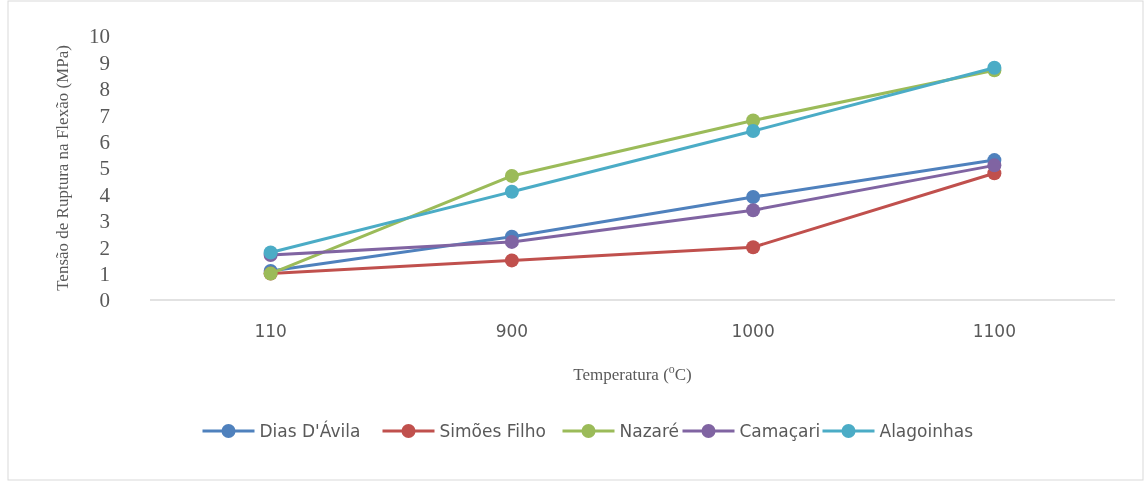  Describe the element at coordinates (104, 300) in the screenshot. I see `y-tick-label: 0` at that location.